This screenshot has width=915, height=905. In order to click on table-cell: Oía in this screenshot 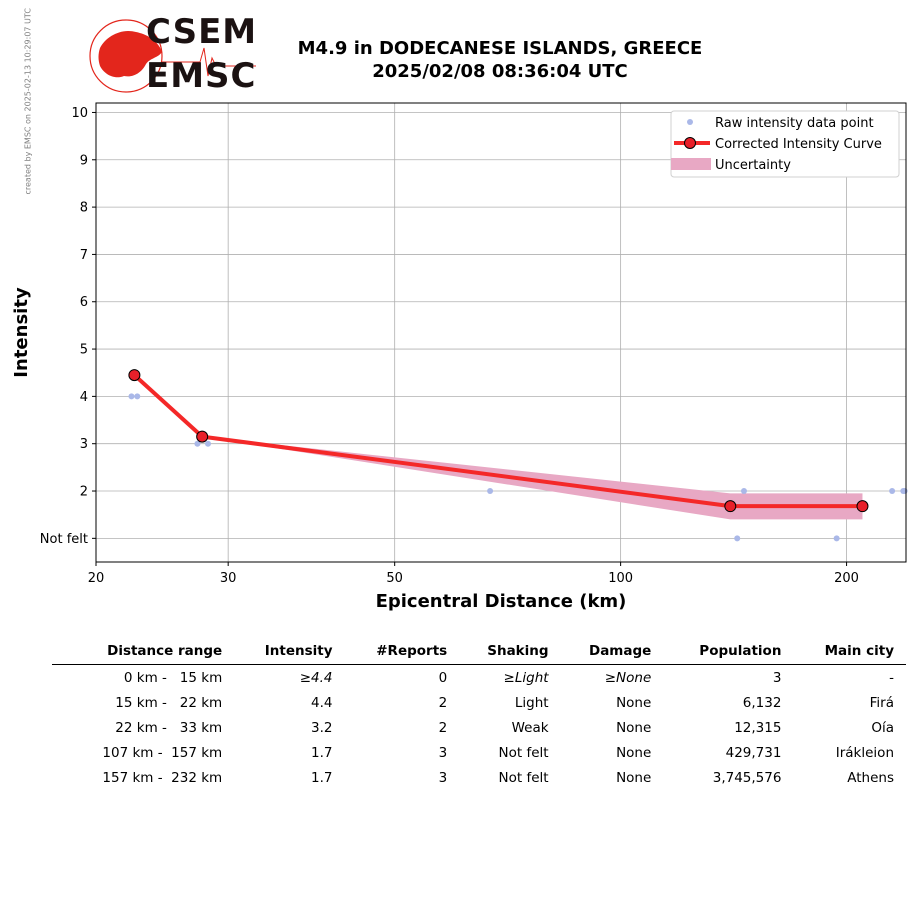, I will do `click(882, 727)`.